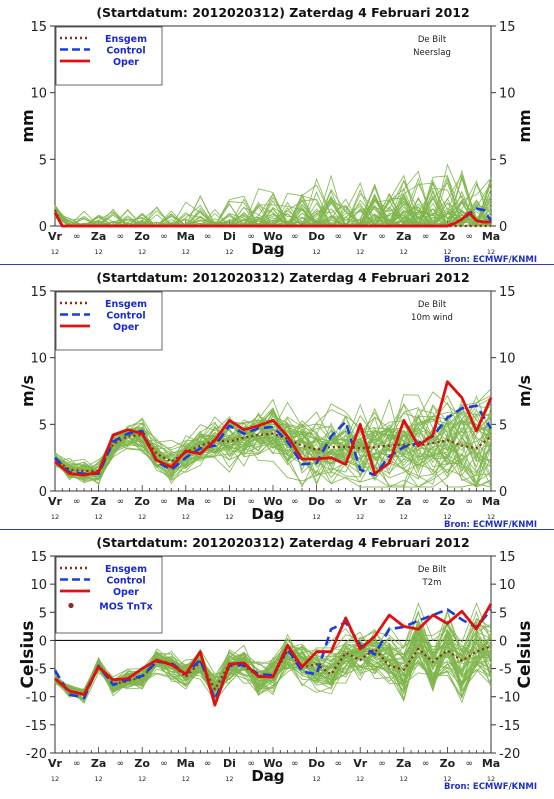 The height and width of the screenshot is (799, 554). I want to click on x-day-label: Zo, so click(142, 763).